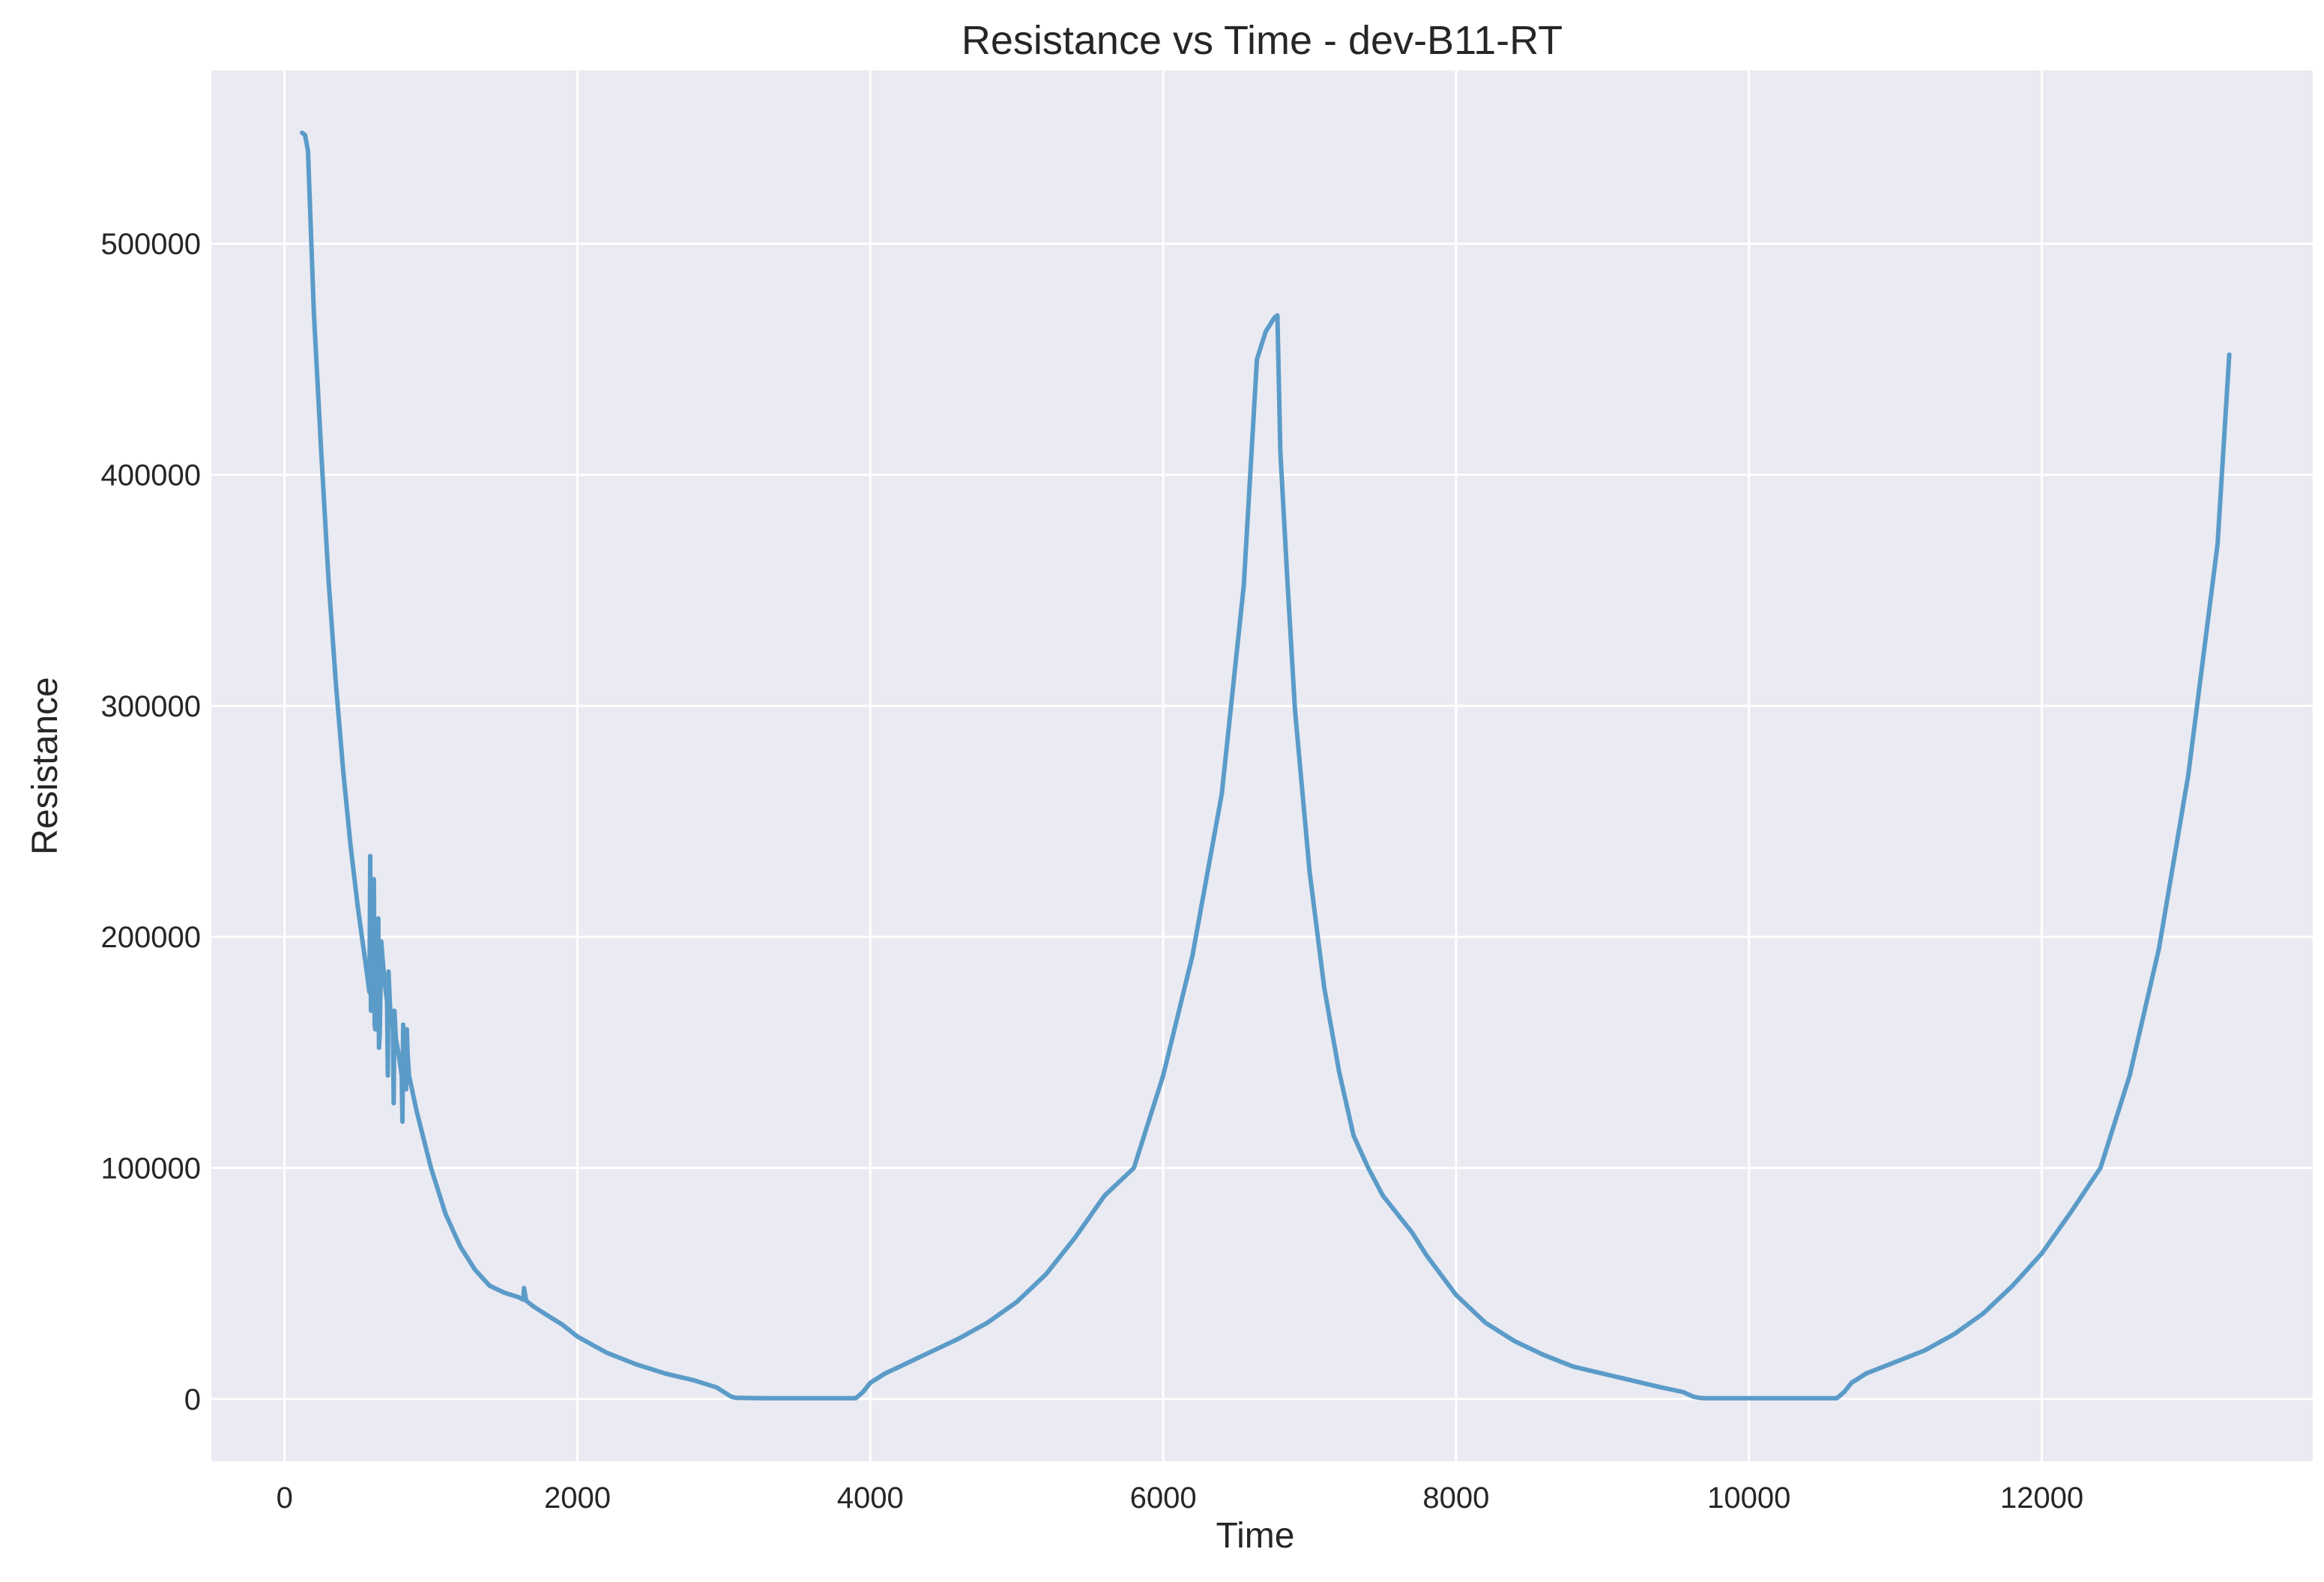 The image size is (2324, 1582). What do you see at coordinates (151, 1168) in the screenshot?
I see `y-tick-label: 100000` at bounding box center [151, 1168].